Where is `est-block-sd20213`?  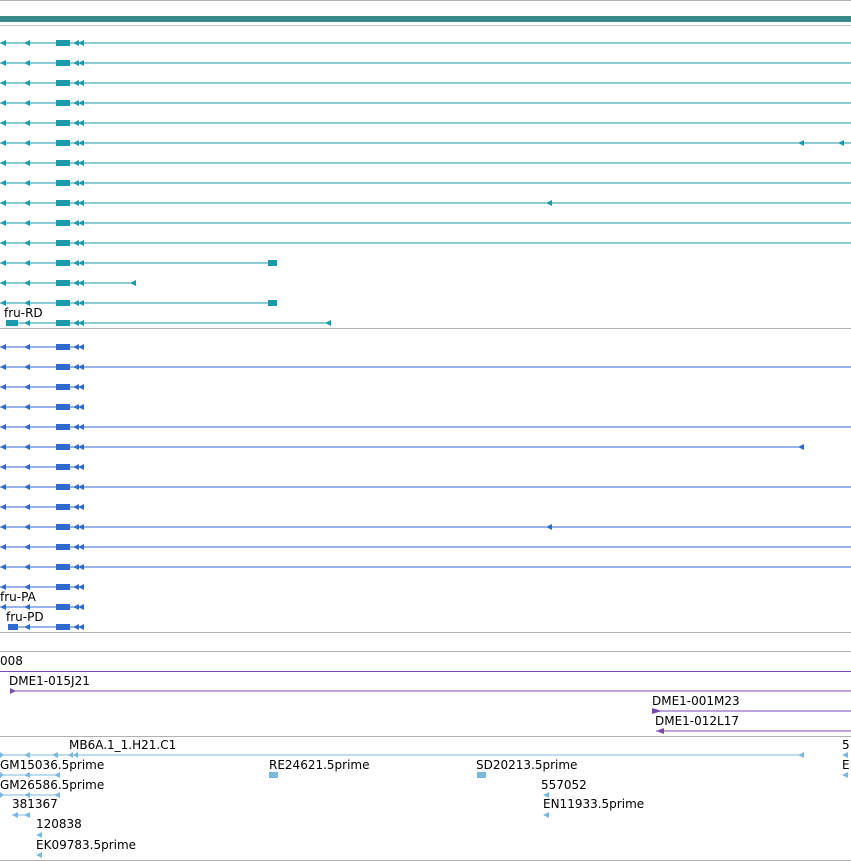
est-block-sd20213 is located at coordinates (481, 775).